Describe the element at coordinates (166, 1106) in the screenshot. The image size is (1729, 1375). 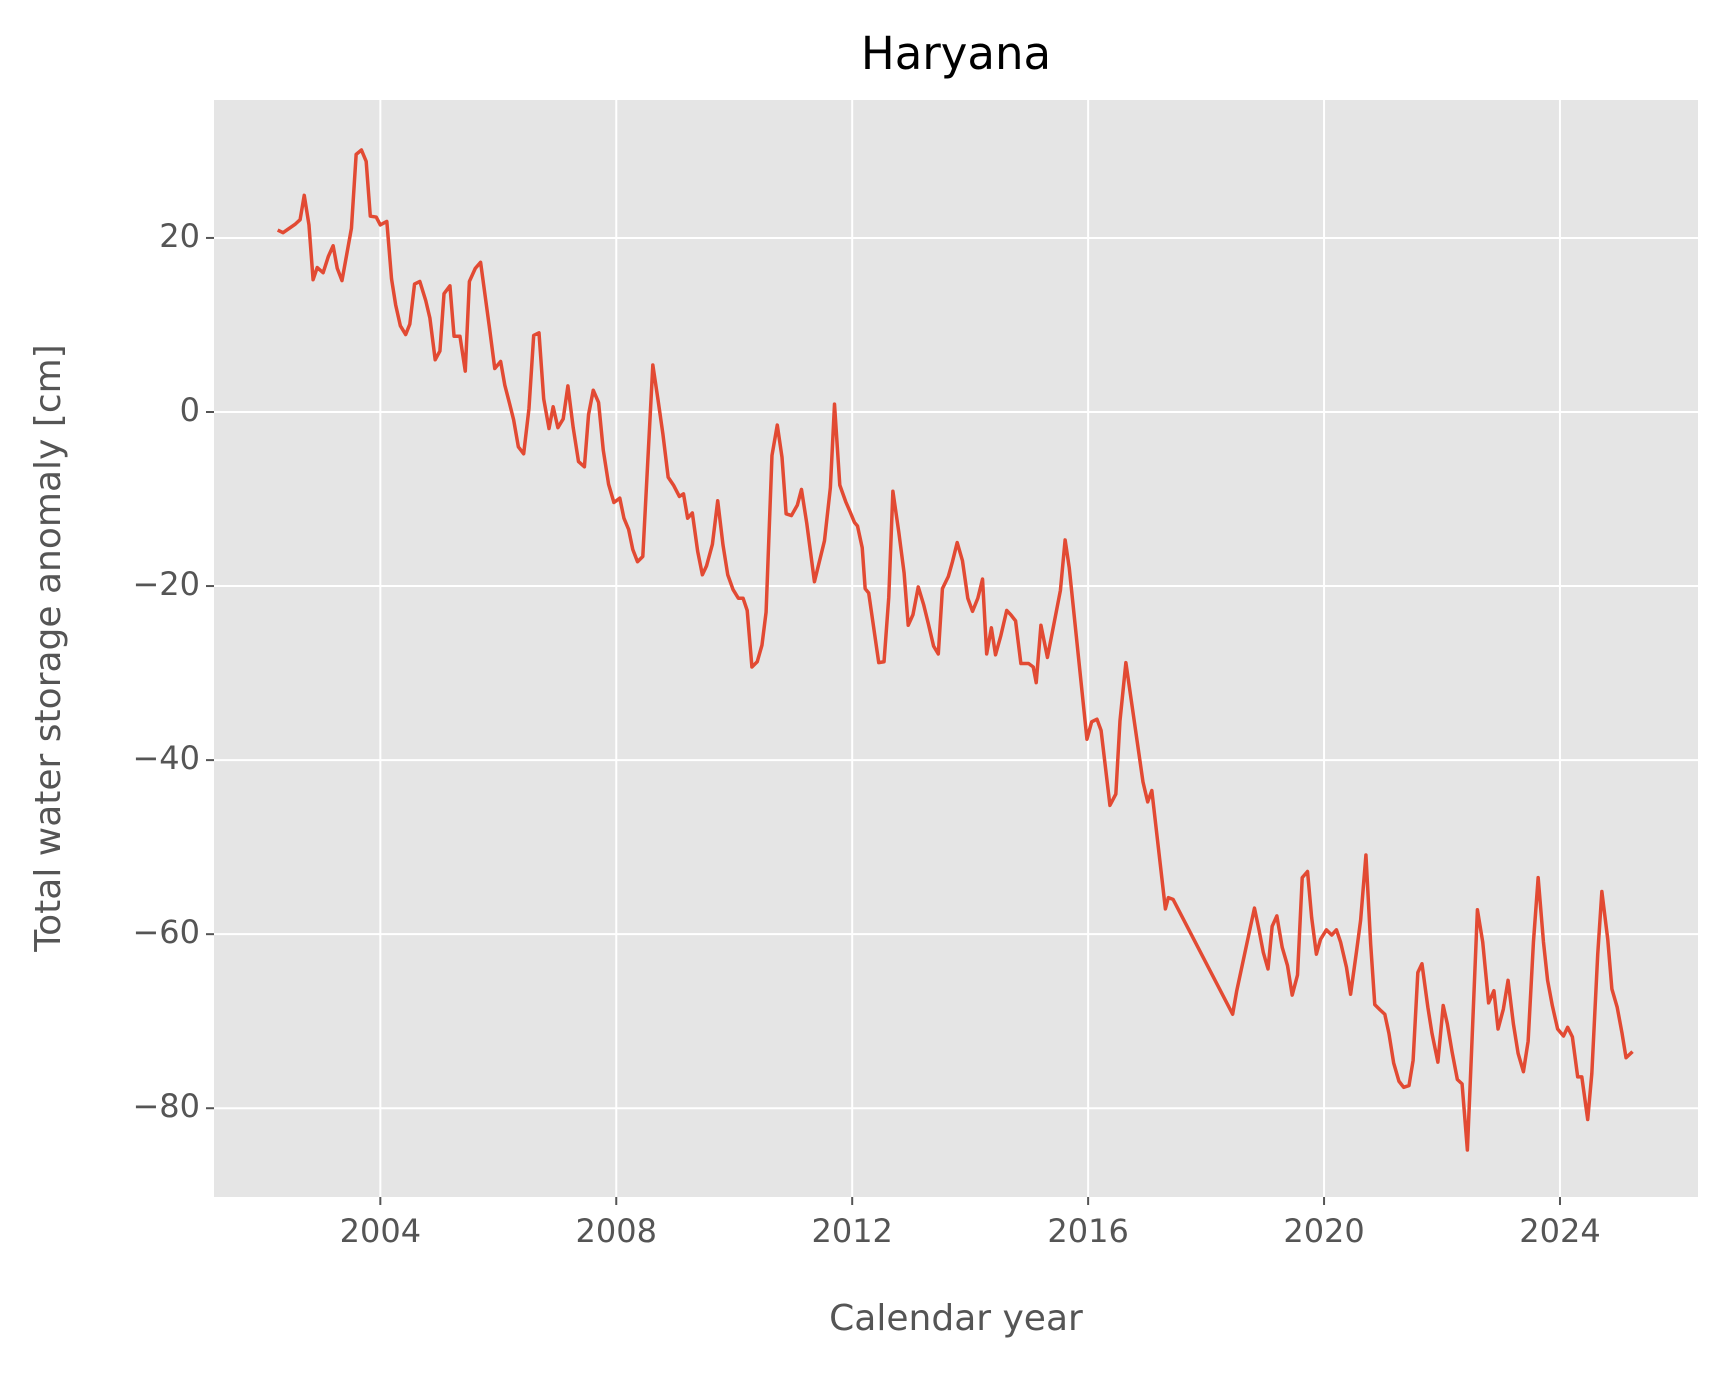
I see `y-tick-label: −80` at that location.